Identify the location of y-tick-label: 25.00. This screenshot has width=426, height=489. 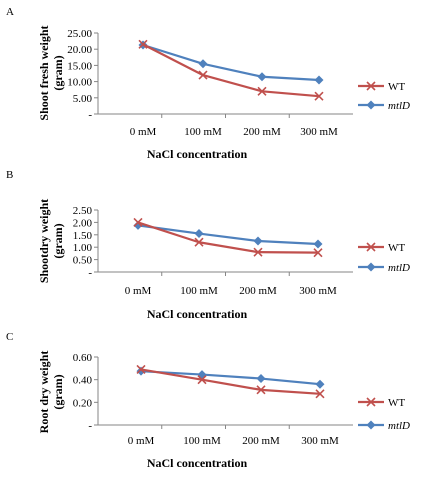
(79, 34).